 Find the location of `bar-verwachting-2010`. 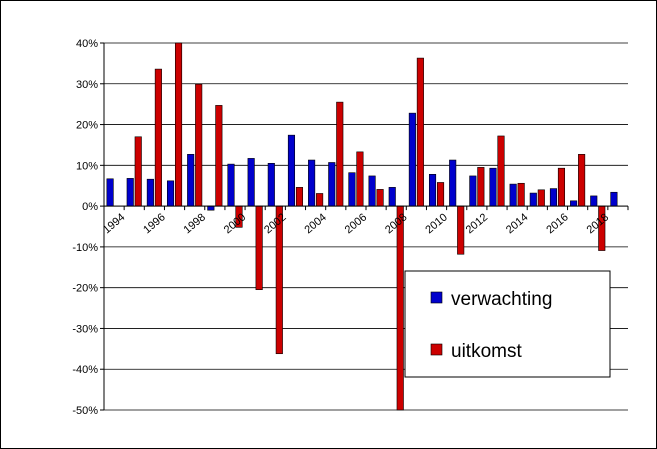

bar-verwachting-2010 is located at coordinates (432, 190).